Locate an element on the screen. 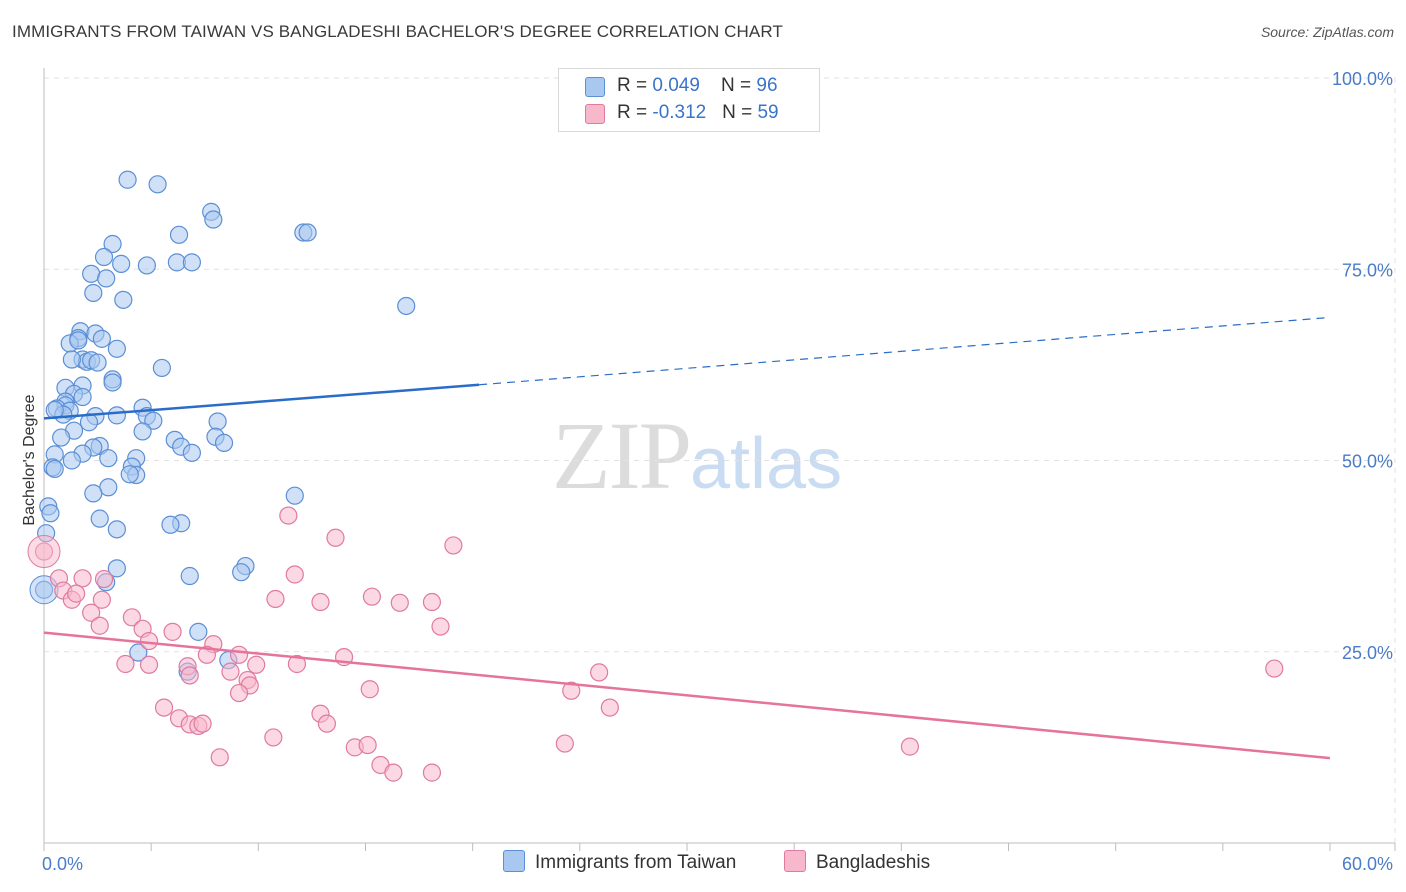  n-value: 96 is located at coordinates (767, 85).